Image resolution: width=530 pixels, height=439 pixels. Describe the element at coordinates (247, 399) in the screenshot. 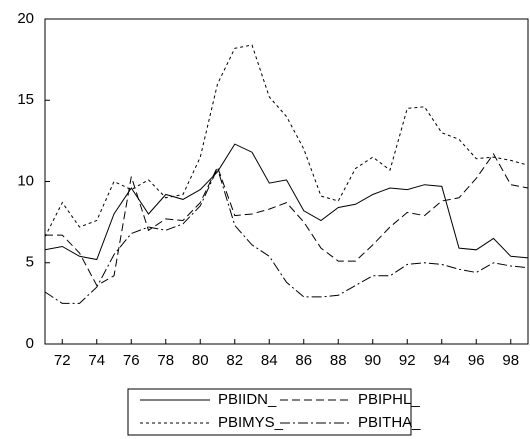

I see `legend-label: PBIIDN_` at that location.